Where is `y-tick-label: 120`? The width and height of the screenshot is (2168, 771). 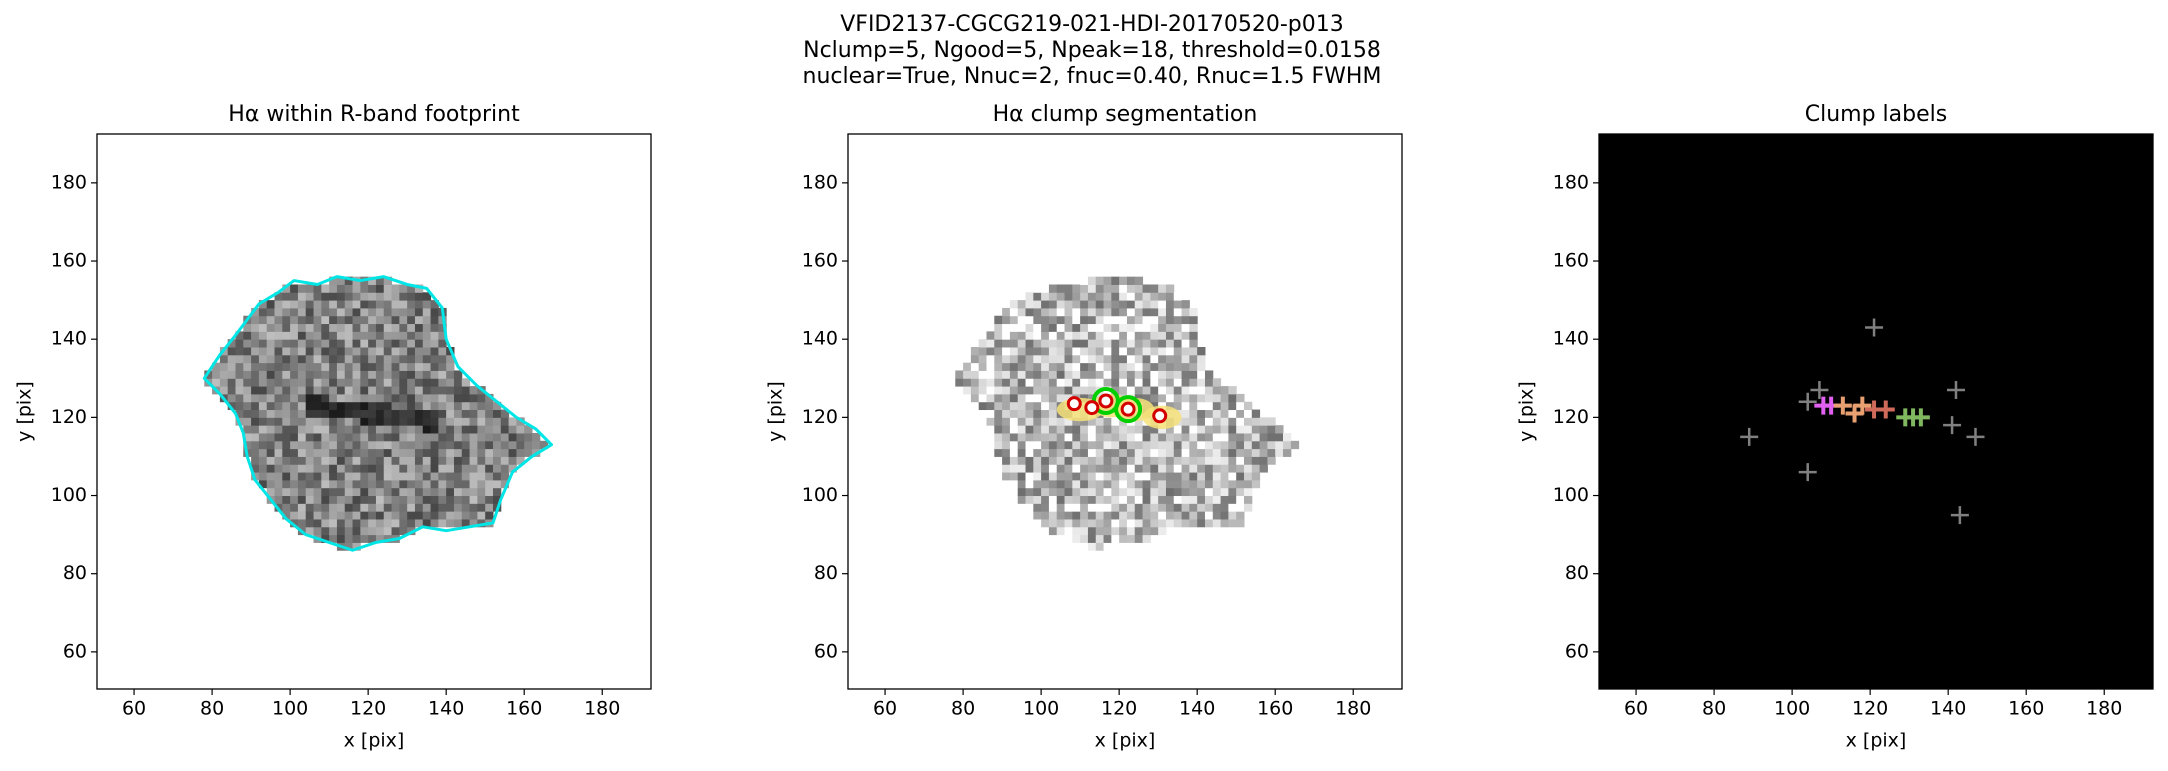 y-tick-label: 120 is located at coordinates (1571, 417).